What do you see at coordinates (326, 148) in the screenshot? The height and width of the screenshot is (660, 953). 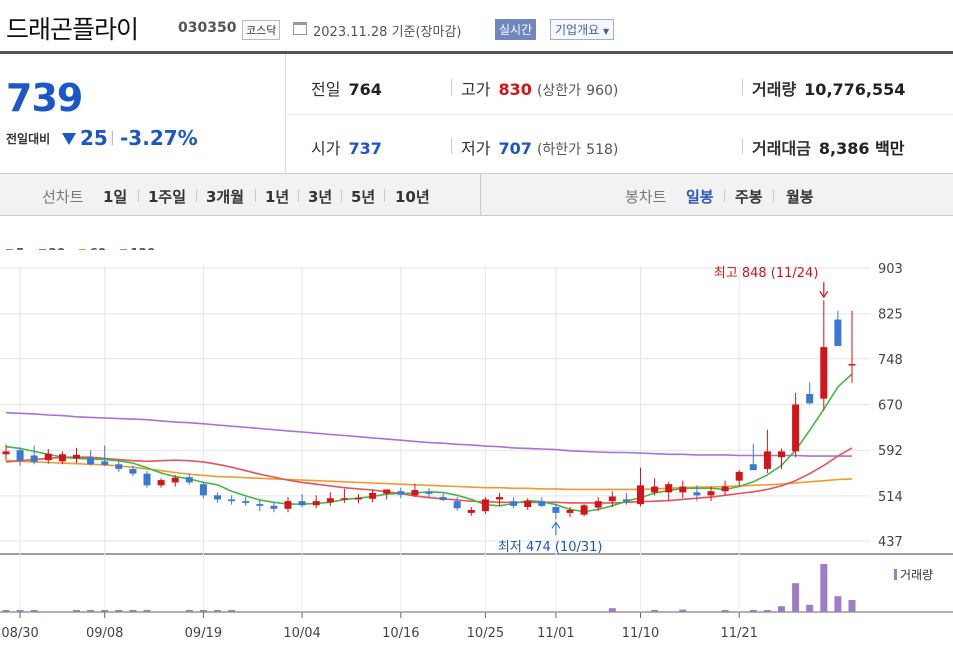 I see `open-label: 시가` at bounding box center [326, 148].